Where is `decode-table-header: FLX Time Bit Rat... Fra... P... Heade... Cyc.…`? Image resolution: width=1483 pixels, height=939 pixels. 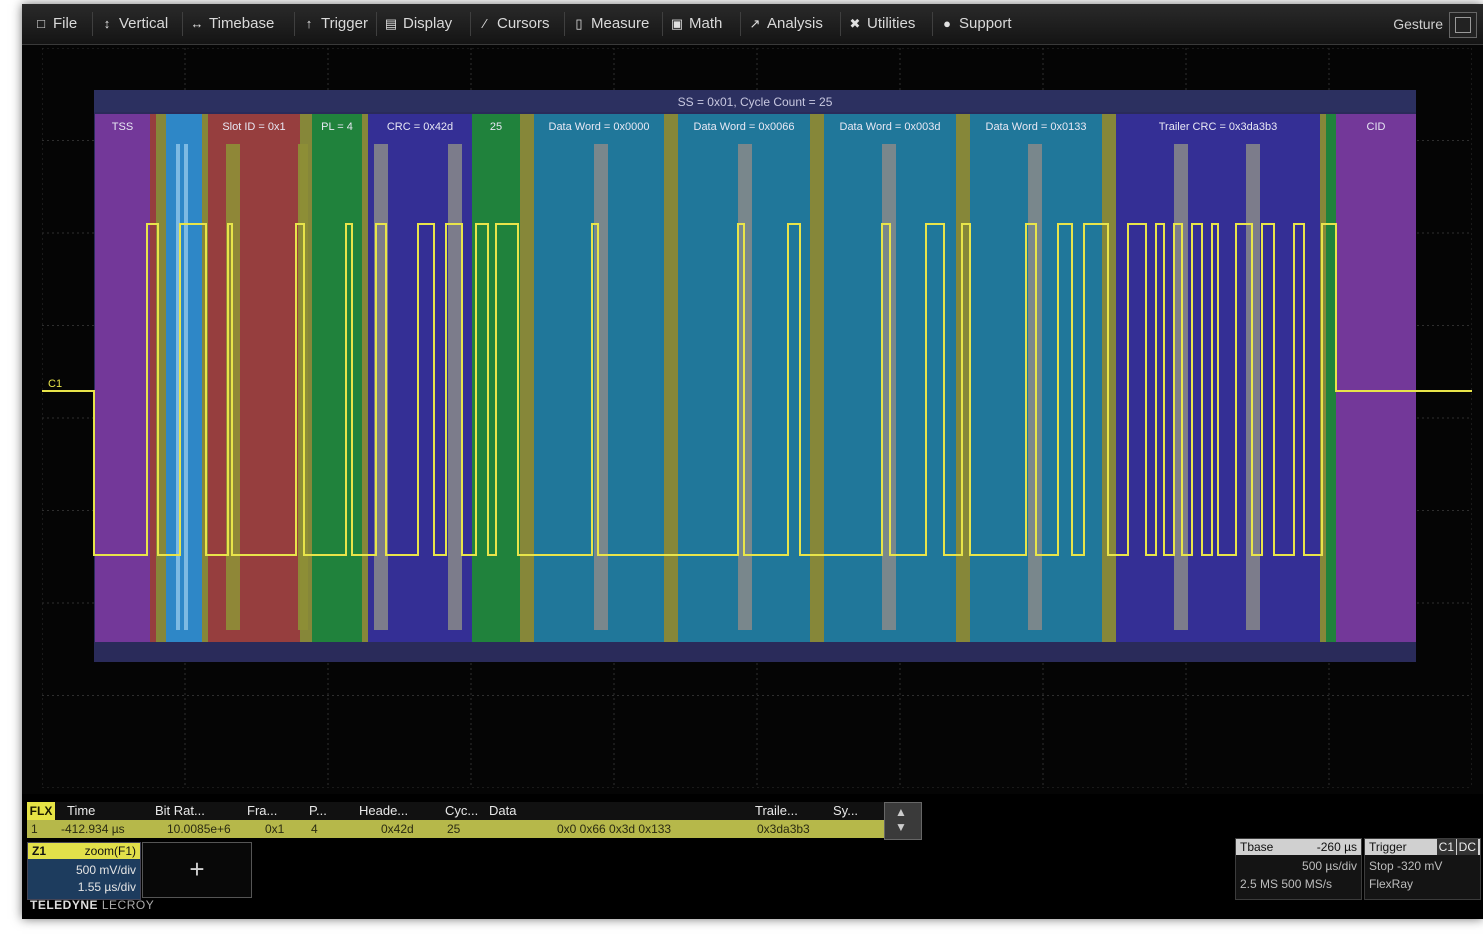
decode-table-header: FLX Time Bit Rat... Fra... P... Heade... Cyc.… is located at coordinates (457, 811).